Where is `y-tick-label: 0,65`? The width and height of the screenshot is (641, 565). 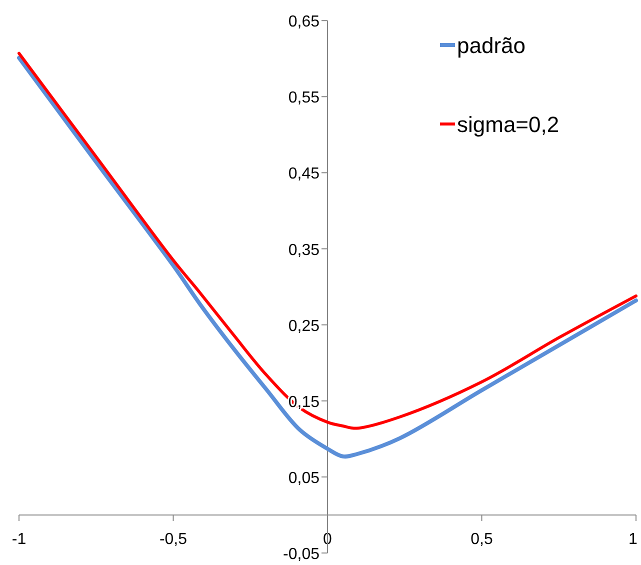
y-tick-label: 0,65 is located at coordinates (304, 22).